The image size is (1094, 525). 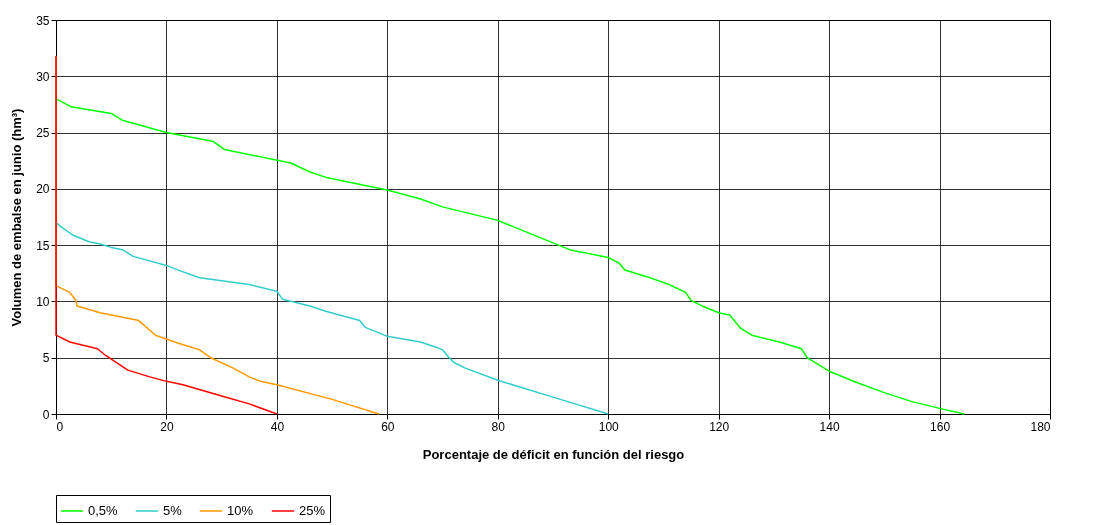 What do you see at coordinates (43, 76) in the screenshot?
I see `y-tick-label: 30` at bounding box center [43, 76].